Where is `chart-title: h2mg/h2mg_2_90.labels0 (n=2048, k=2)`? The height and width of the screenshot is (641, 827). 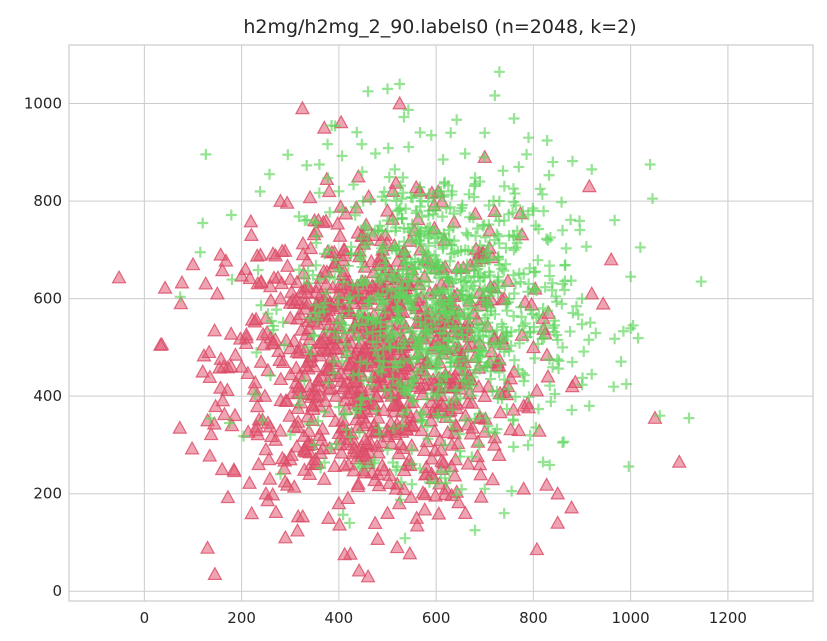
chart-title: h2mg/h2mg_2_90.labels0 (n=2048, k=2) is located at coordinates (439, 27).